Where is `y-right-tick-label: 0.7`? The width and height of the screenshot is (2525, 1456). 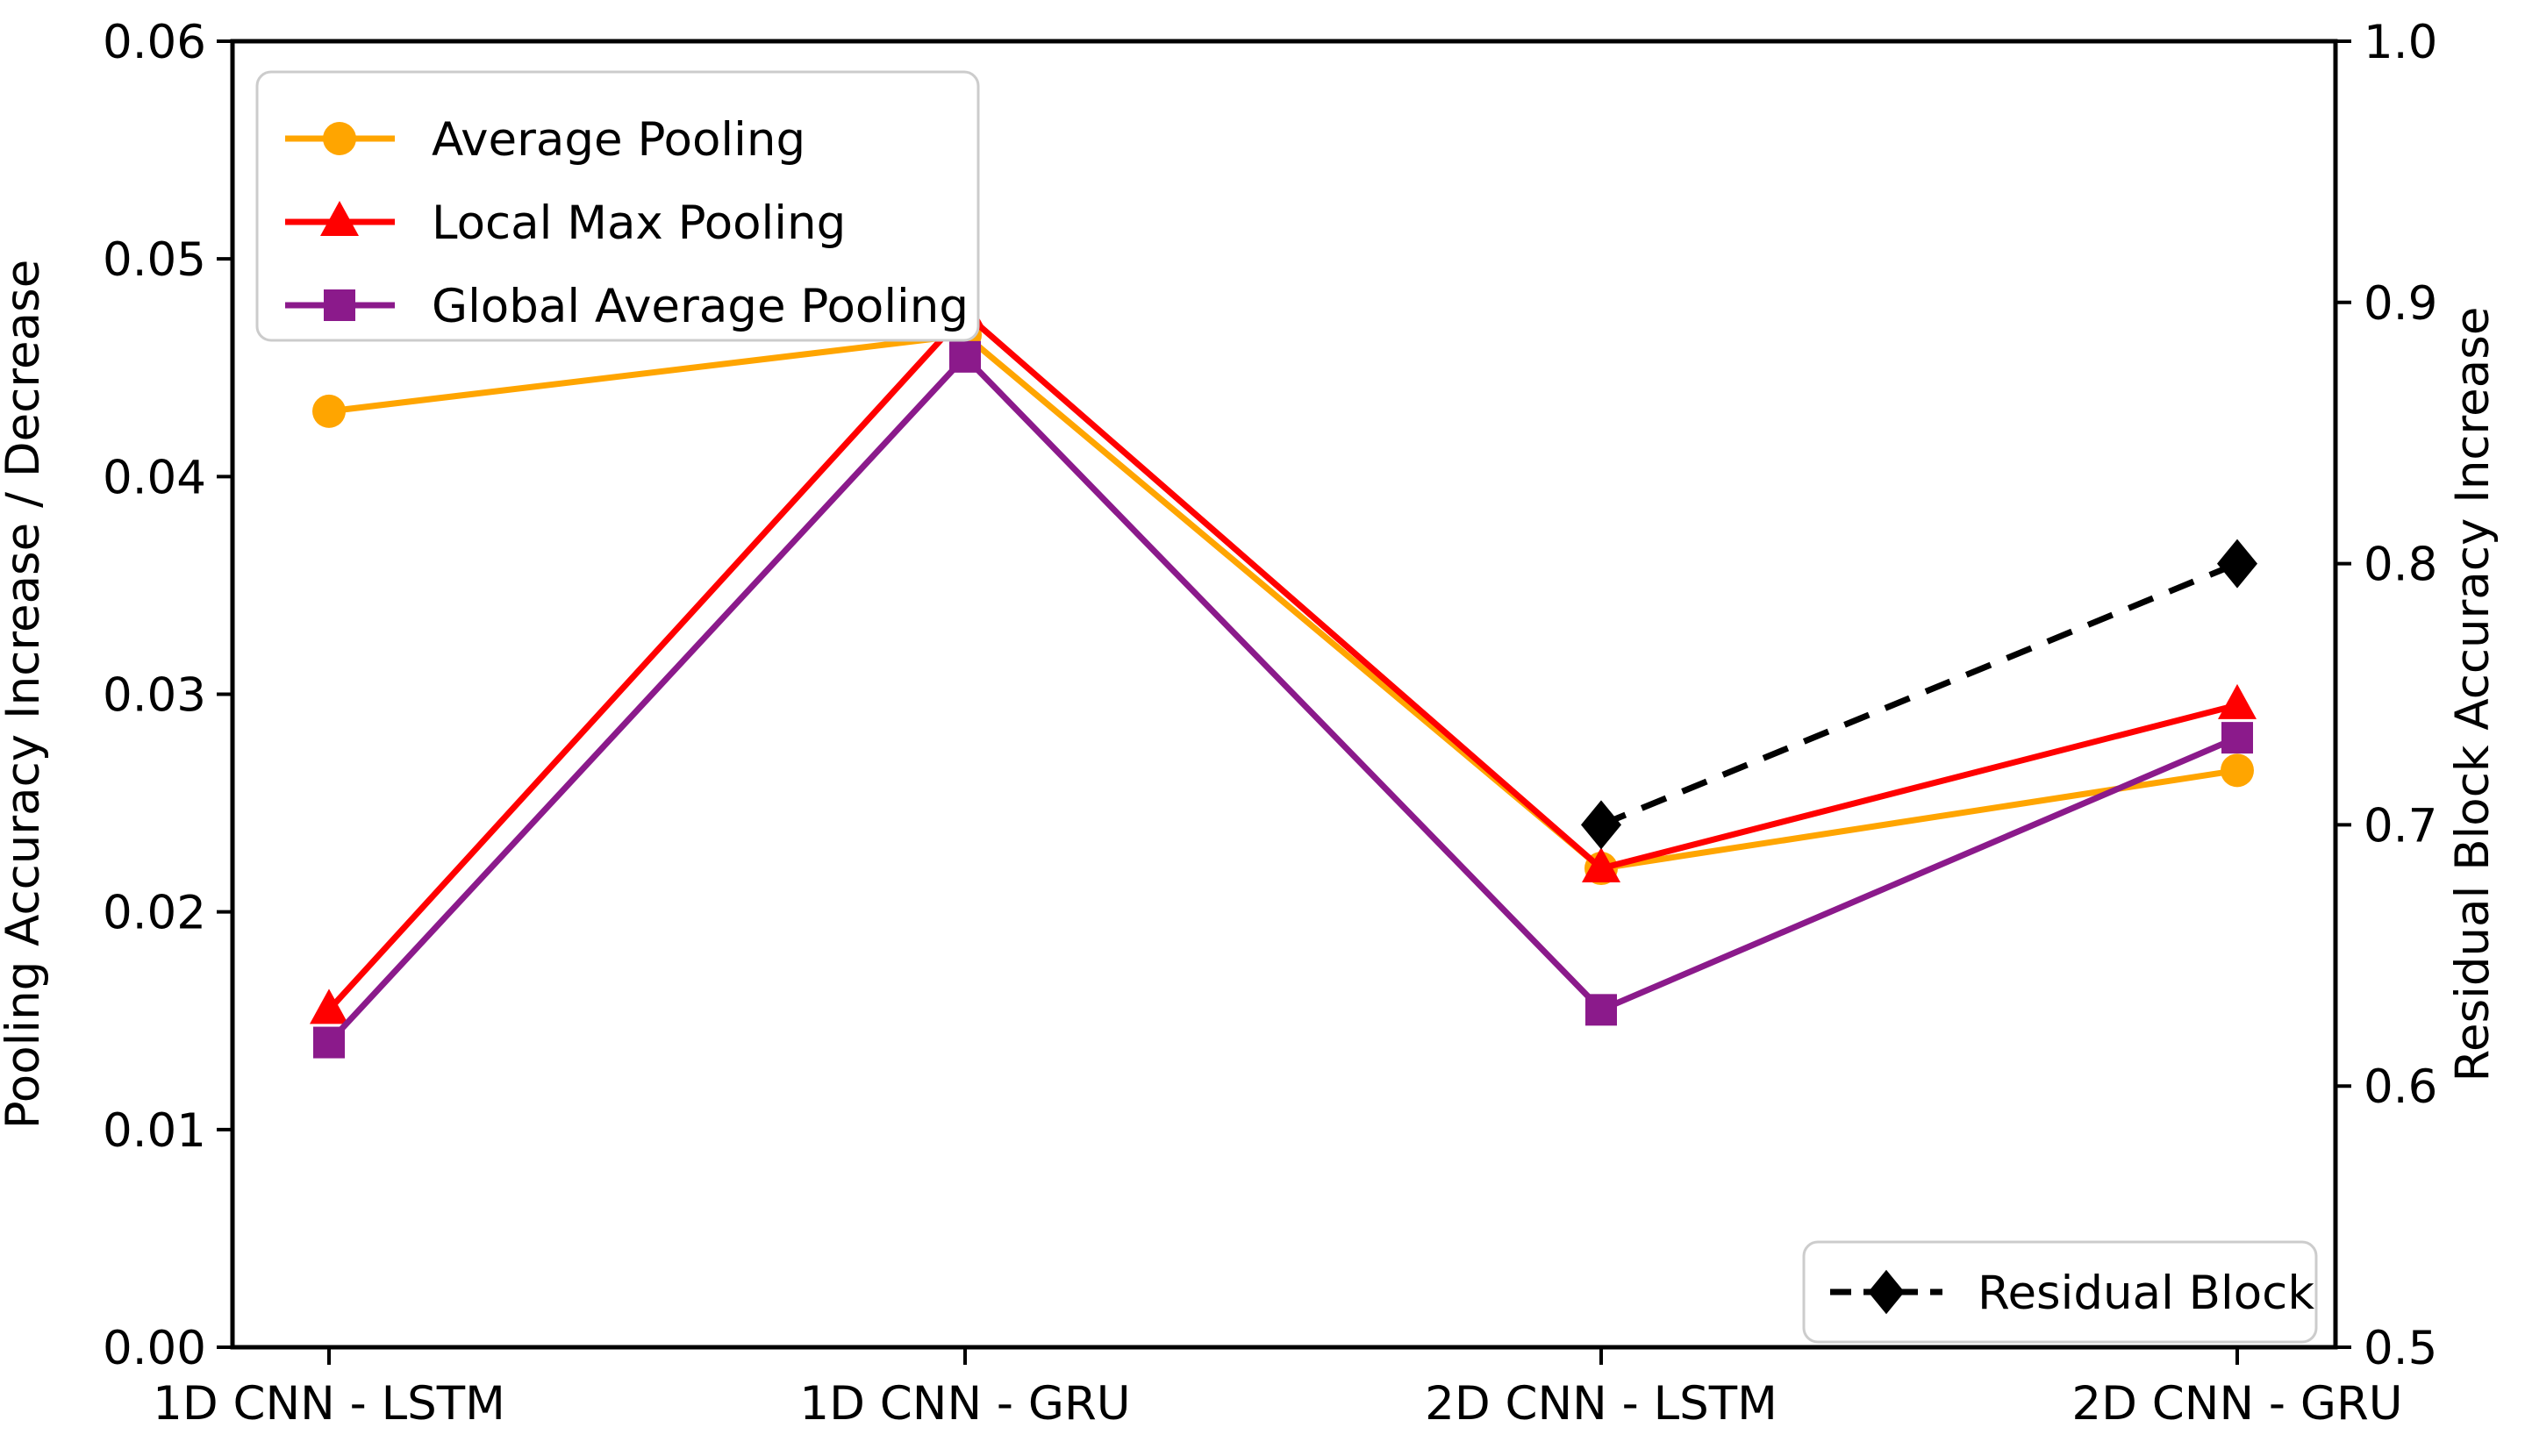 y-right-tick-label: 0.7 is located at coordinates (2400, 826).